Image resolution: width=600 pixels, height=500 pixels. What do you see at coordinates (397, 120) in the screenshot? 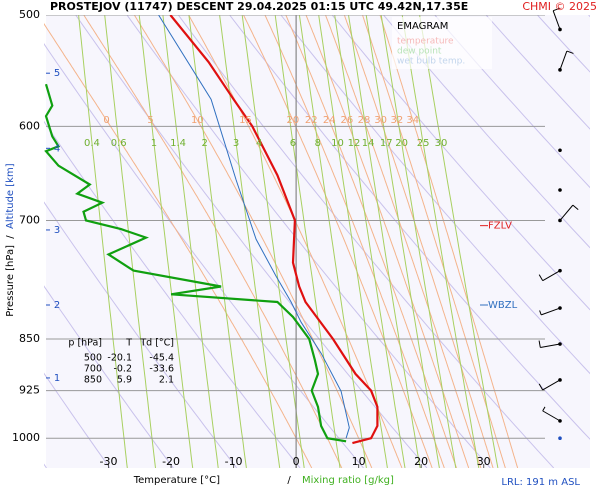
I see `moist-adiabat-label: 32` at bounding box center [397, 120].